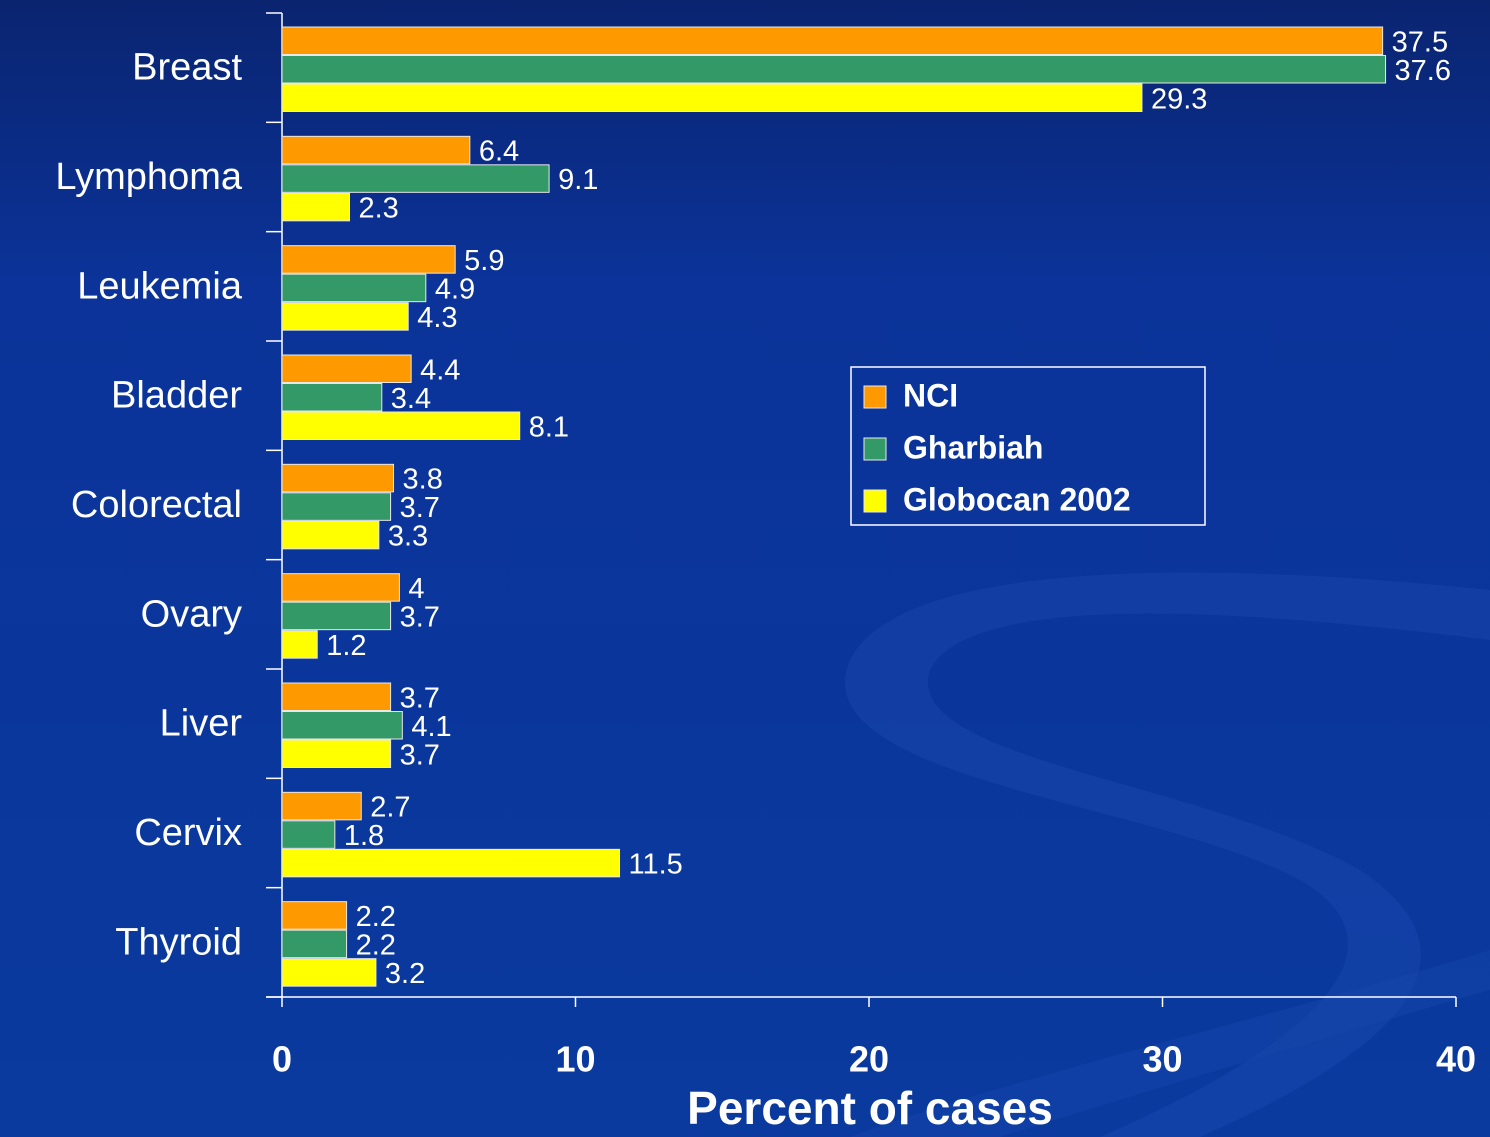 This screenshot has height=1137, width=1490. I want to click on y-tick-label: Leukemia, so click(160, 286).